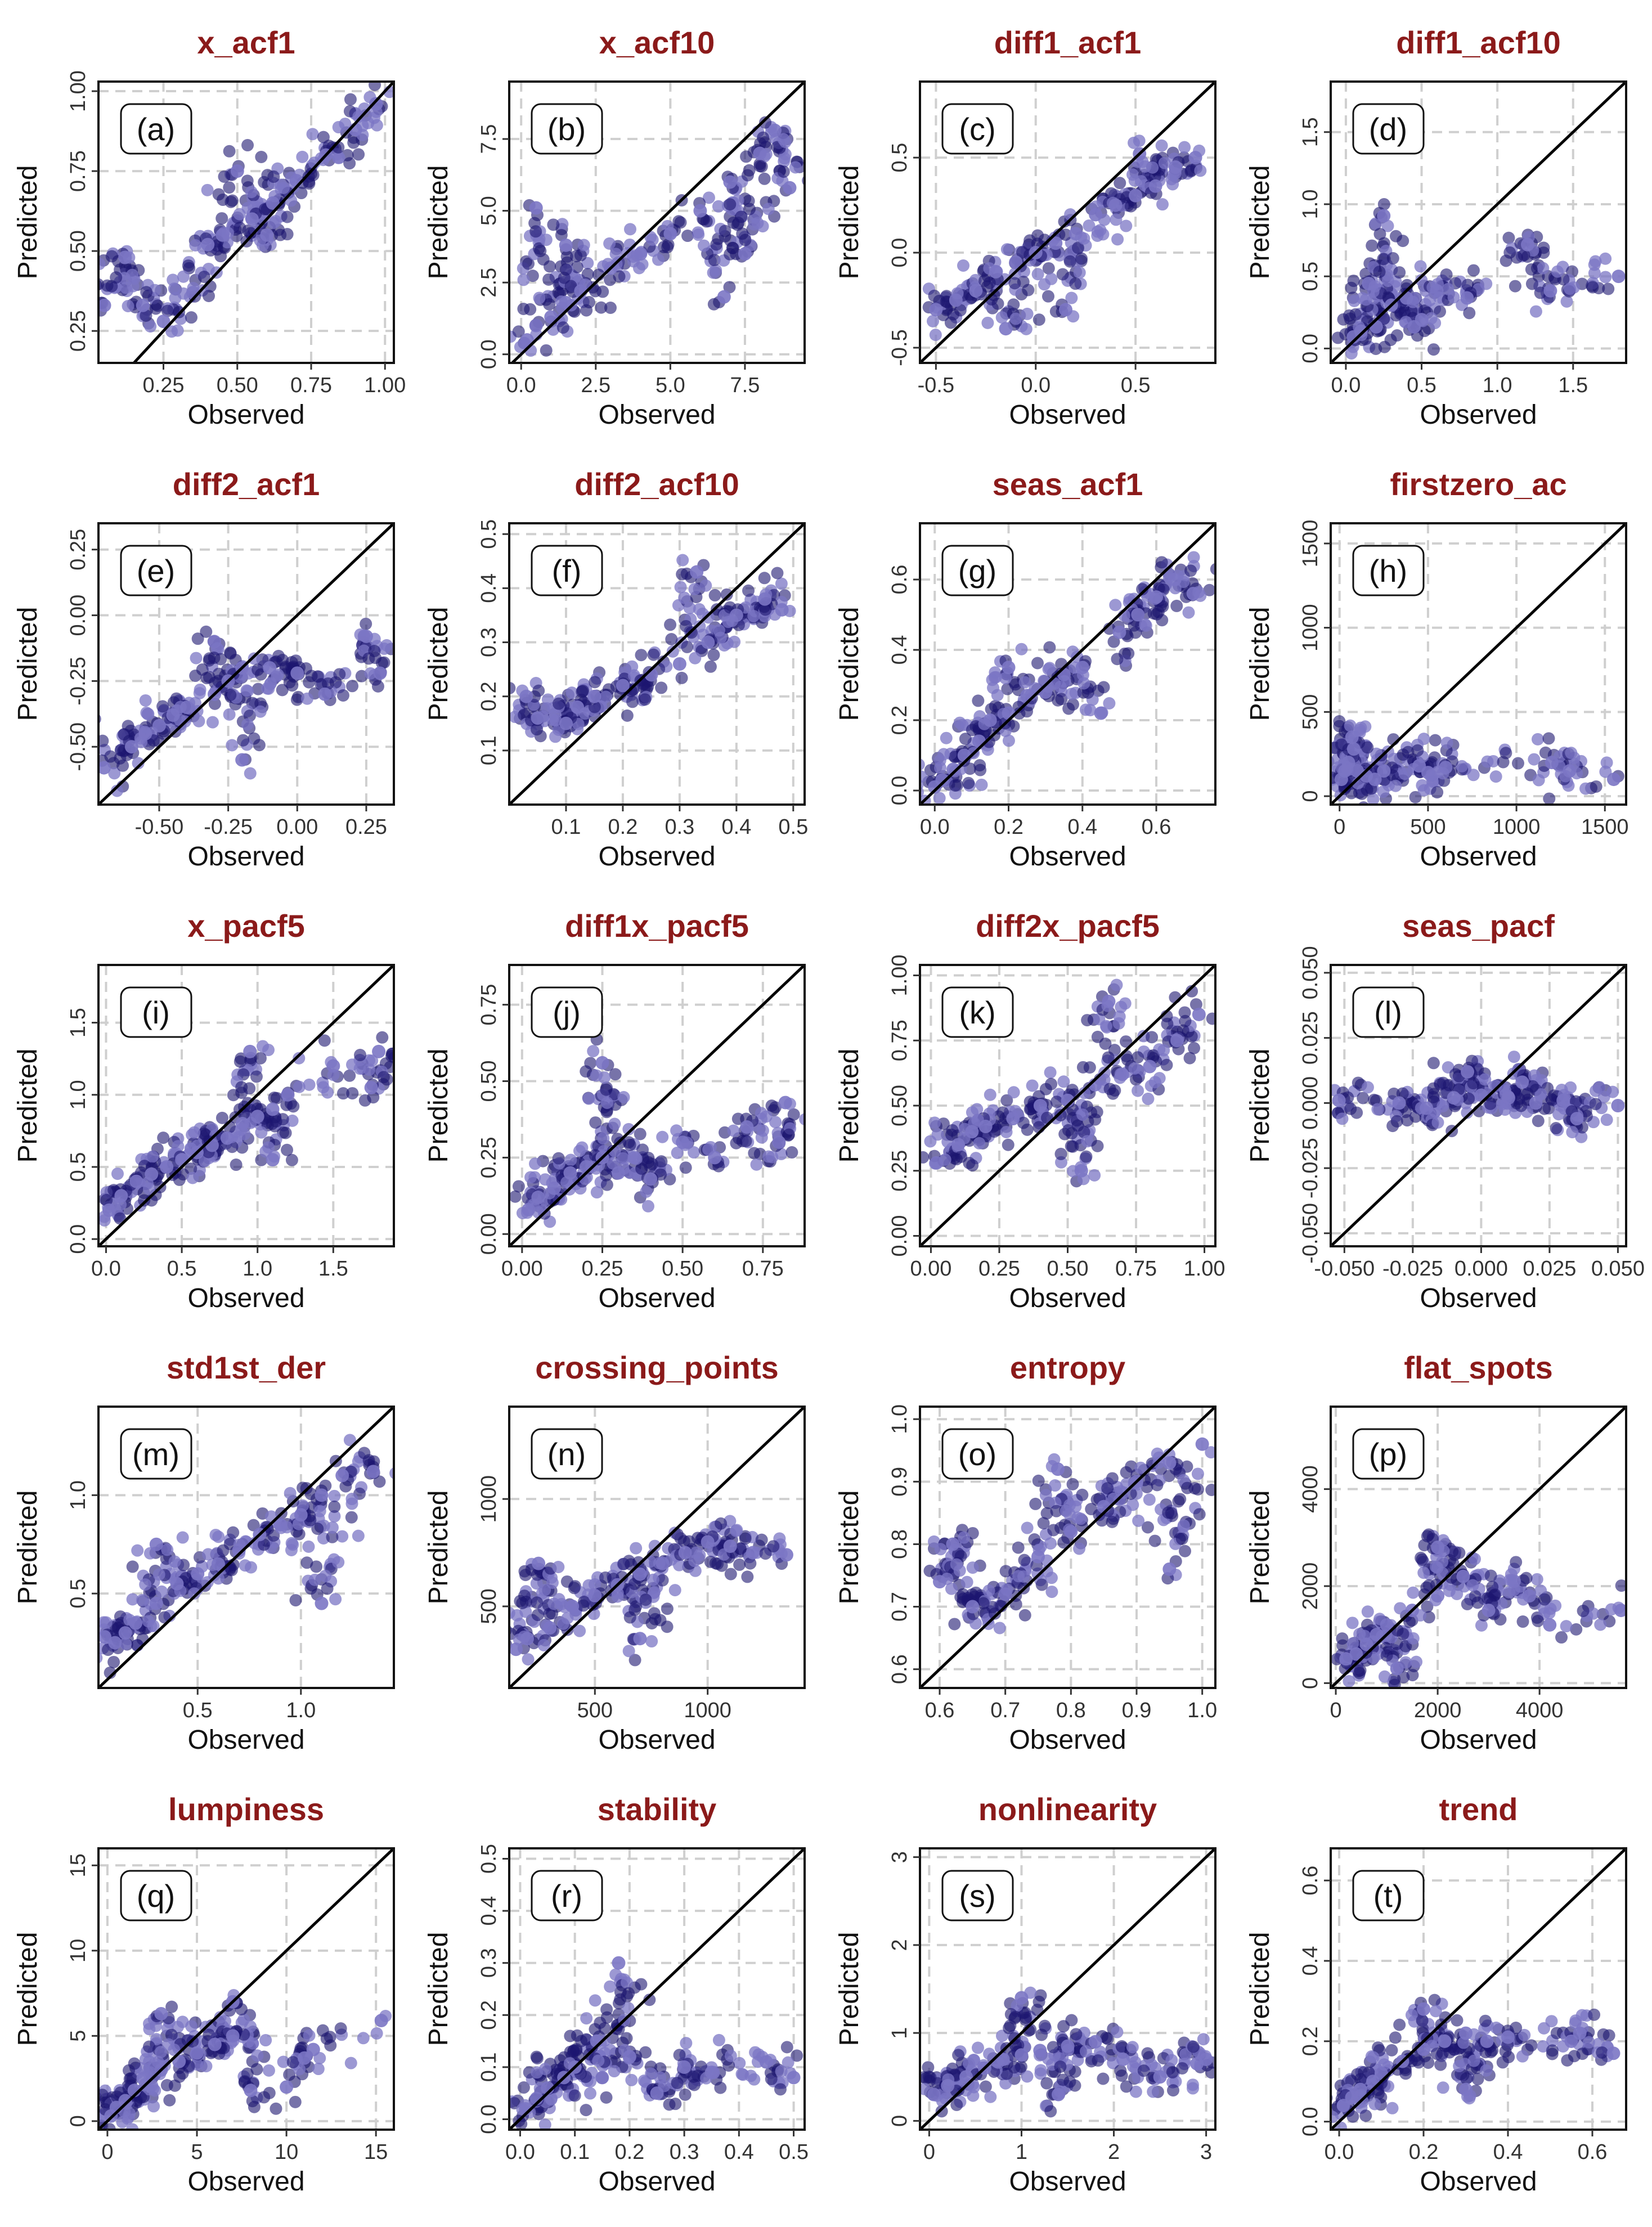 This screenshot has height=2227, width=1652. I want to click on panel-title: diff1_acf10, so click(1478, 42).